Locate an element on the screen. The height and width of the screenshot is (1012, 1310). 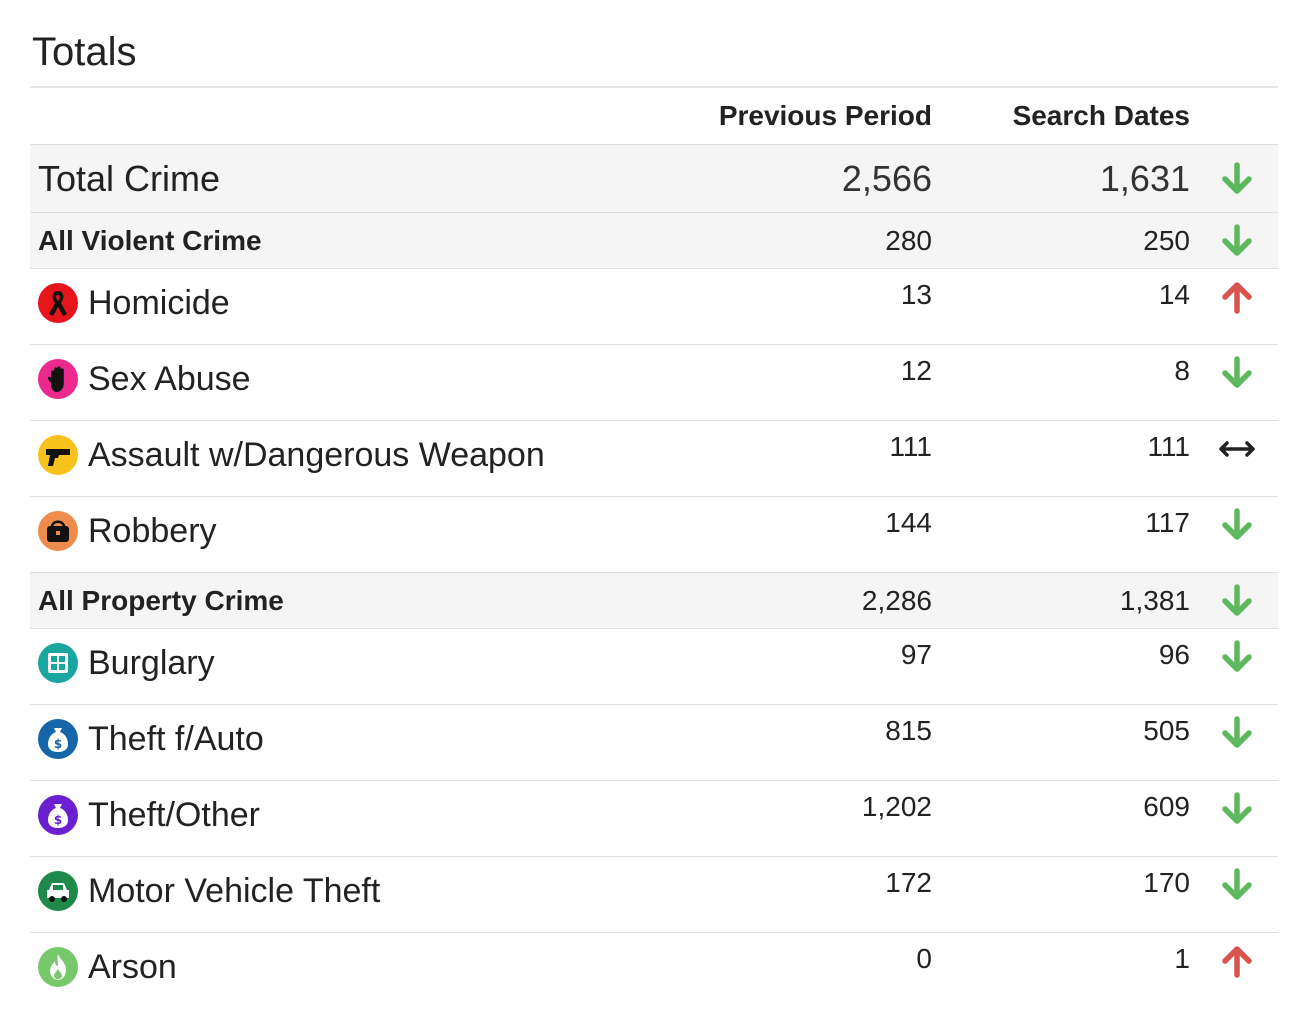
previous-value: 12 is located at coordinates (916, 370).